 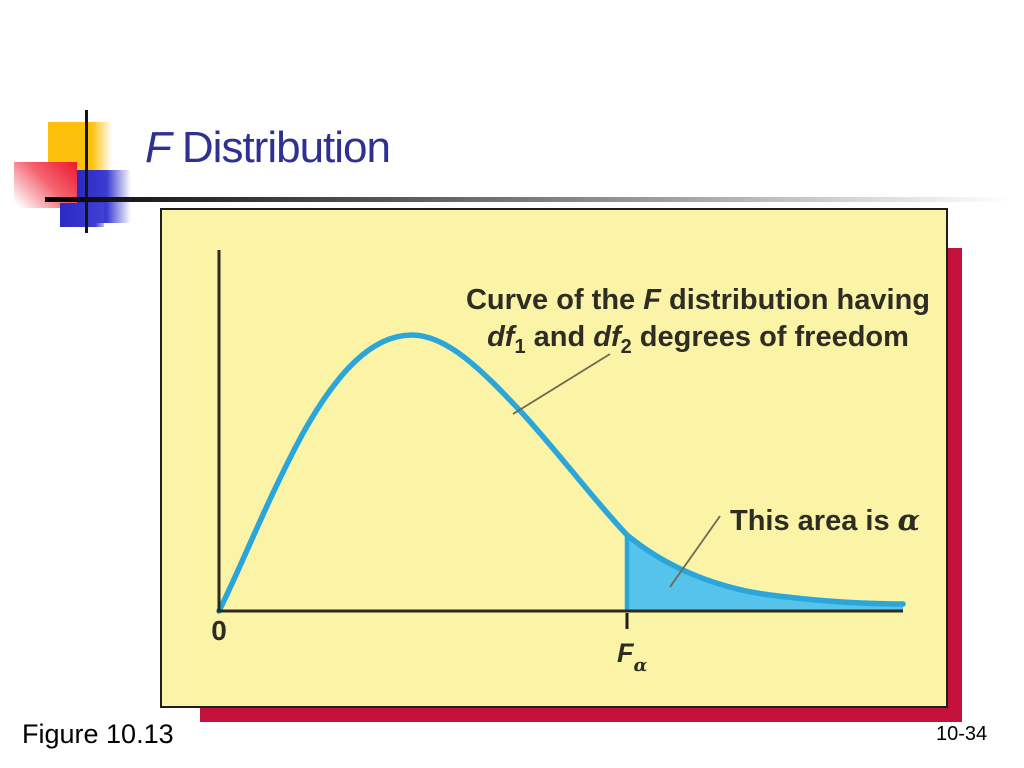 I want to click on decoration-vertical-line, so click(x=86, y=171).